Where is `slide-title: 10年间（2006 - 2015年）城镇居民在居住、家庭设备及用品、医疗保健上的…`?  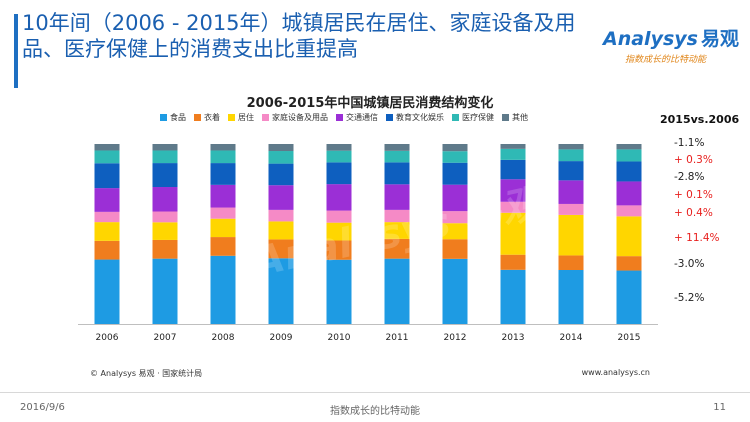 slide-title: 10年间（2006 - 2015年）城镇居民在居住、家庭设备及用品、医疗保健上的… is located at coordinates (299, 36).